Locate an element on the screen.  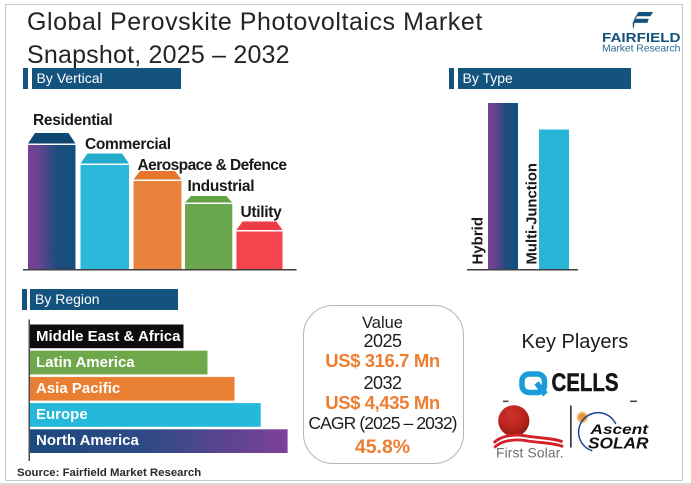
svg-text: Multi-Junction is located at coordinates (532, 214).